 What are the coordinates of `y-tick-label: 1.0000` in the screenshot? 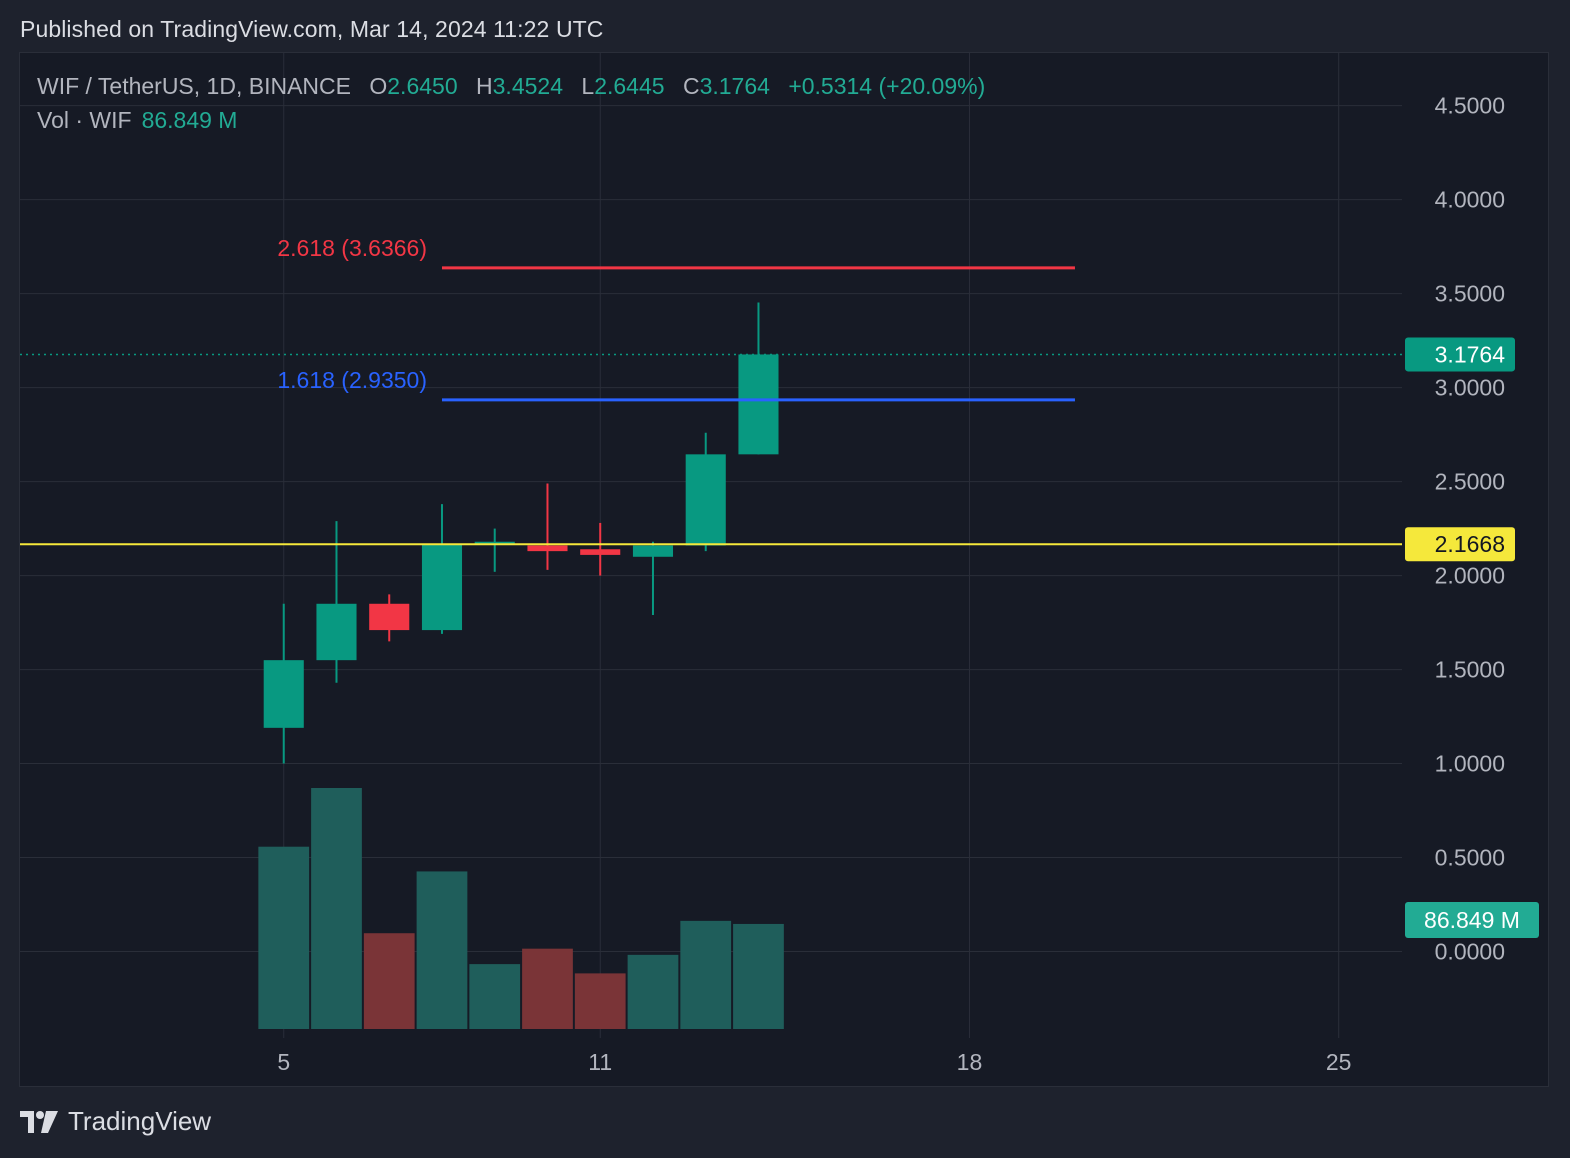 It's located at (1470, 764).